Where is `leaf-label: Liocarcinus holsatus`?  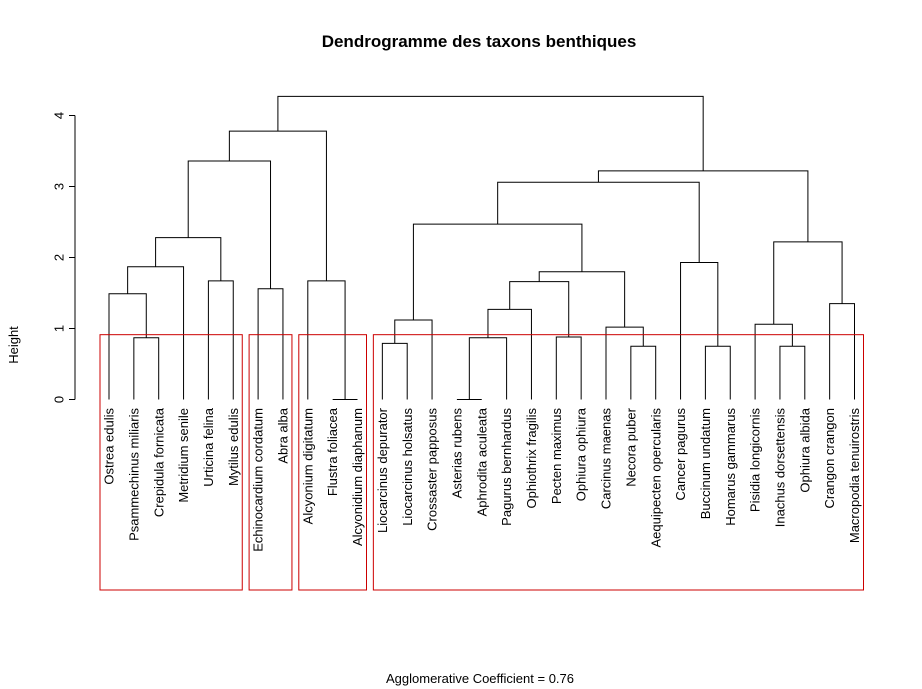 leaf-label: Liocarcinus holsatus is located at coordinates (407, 467).